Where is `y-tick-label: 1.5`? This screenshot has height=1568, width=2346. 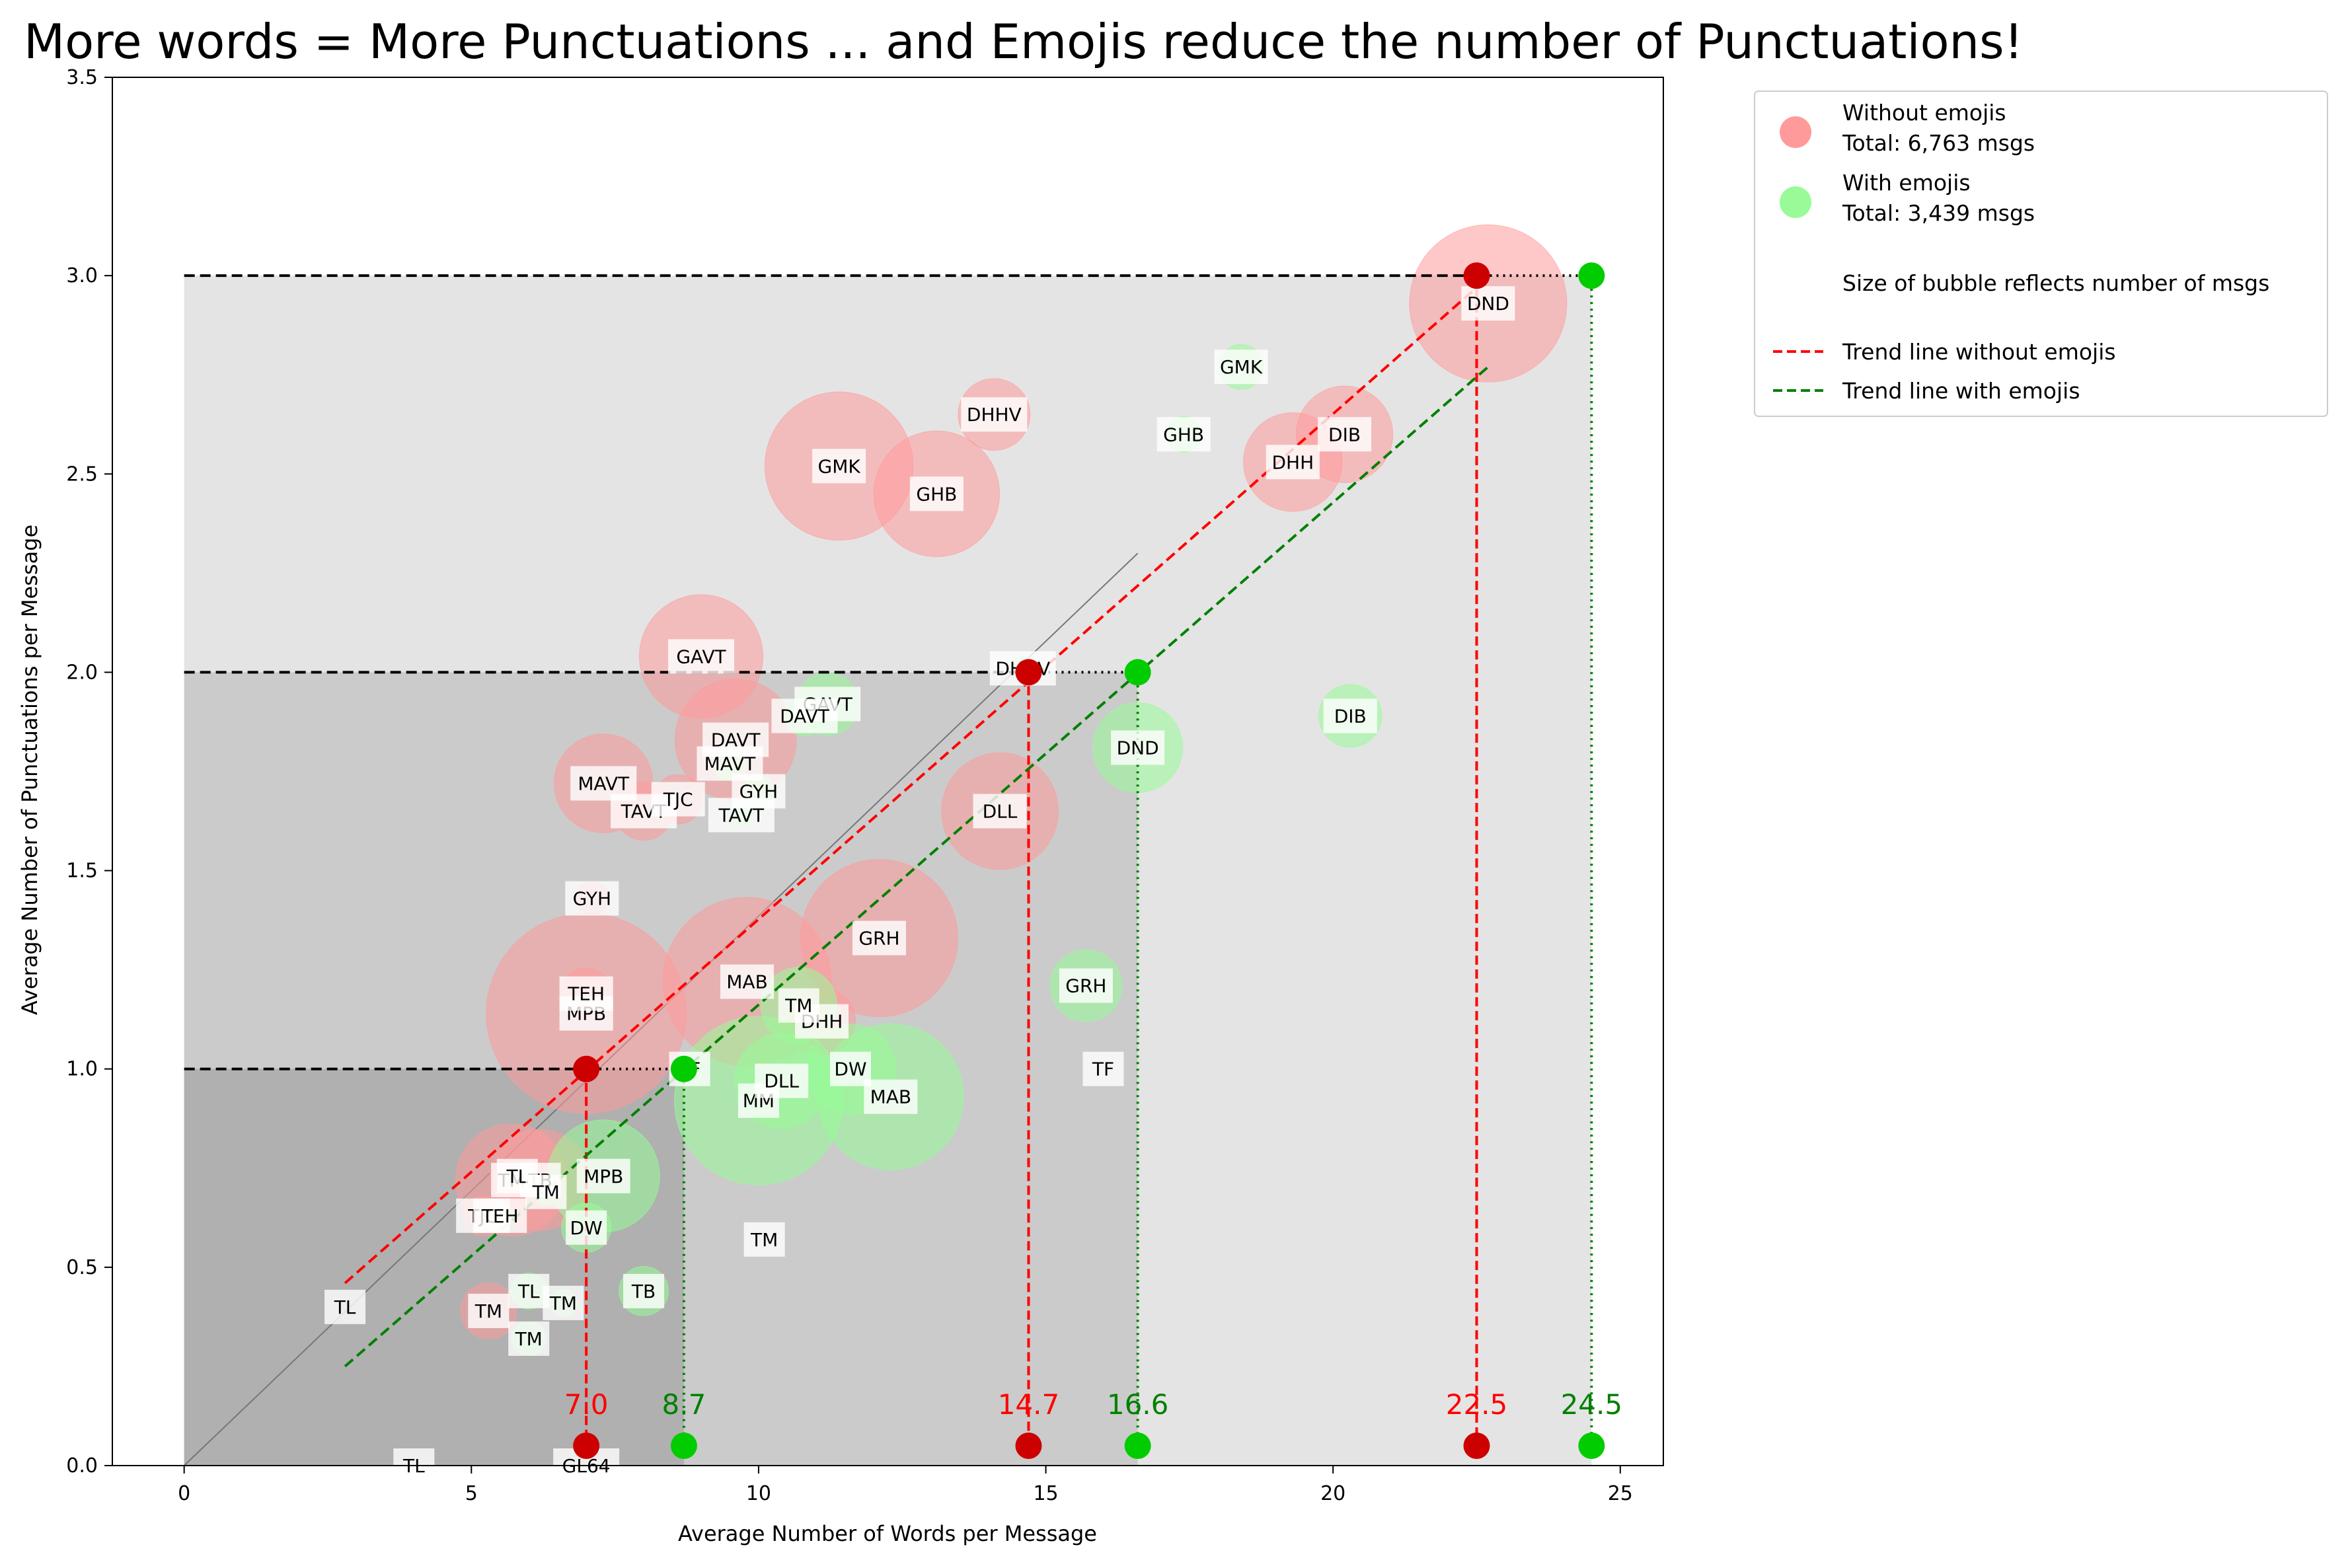 y-tick-label: 1.5 is located at coordinates (82, 871).